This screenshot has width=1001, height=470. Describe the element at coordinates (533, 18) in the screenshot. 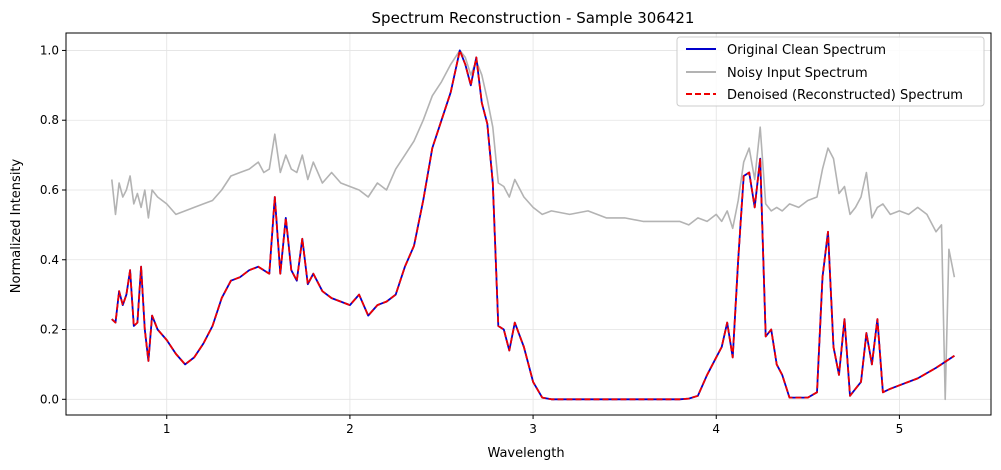

I see `chart-title: Spectrum Reconstruction - Sample 306421` at that location.